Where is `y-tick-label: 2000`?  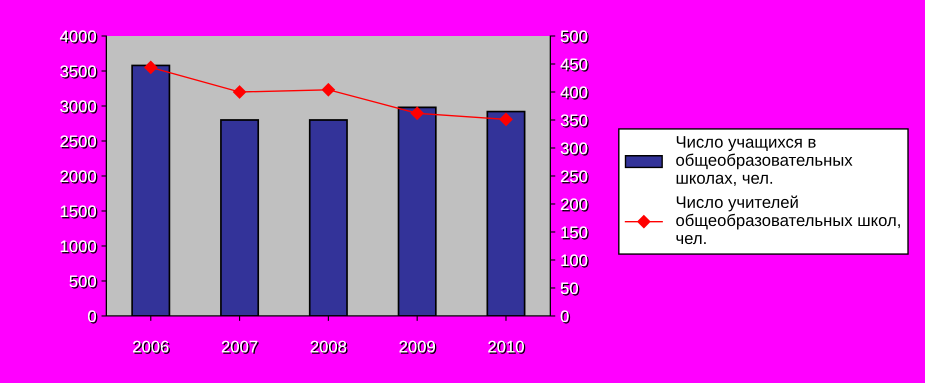 y-tick-label: 2000 is located at coordinates (79, 177).